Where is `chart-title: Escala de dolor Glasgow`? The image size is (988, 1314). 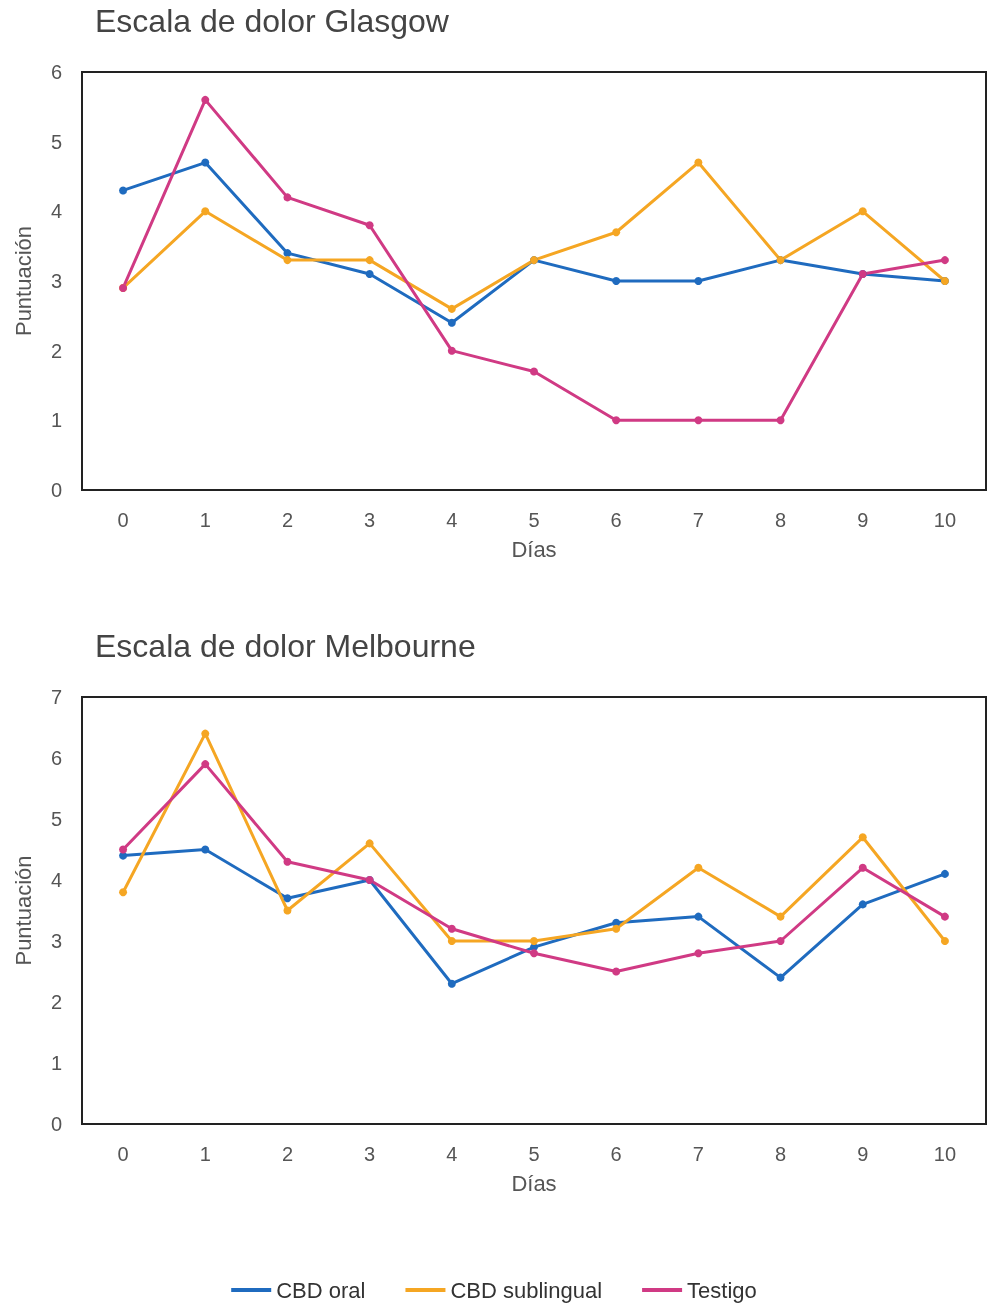
chart-title: Escala de dolor Glasgow is located at coordinates (272, 21).